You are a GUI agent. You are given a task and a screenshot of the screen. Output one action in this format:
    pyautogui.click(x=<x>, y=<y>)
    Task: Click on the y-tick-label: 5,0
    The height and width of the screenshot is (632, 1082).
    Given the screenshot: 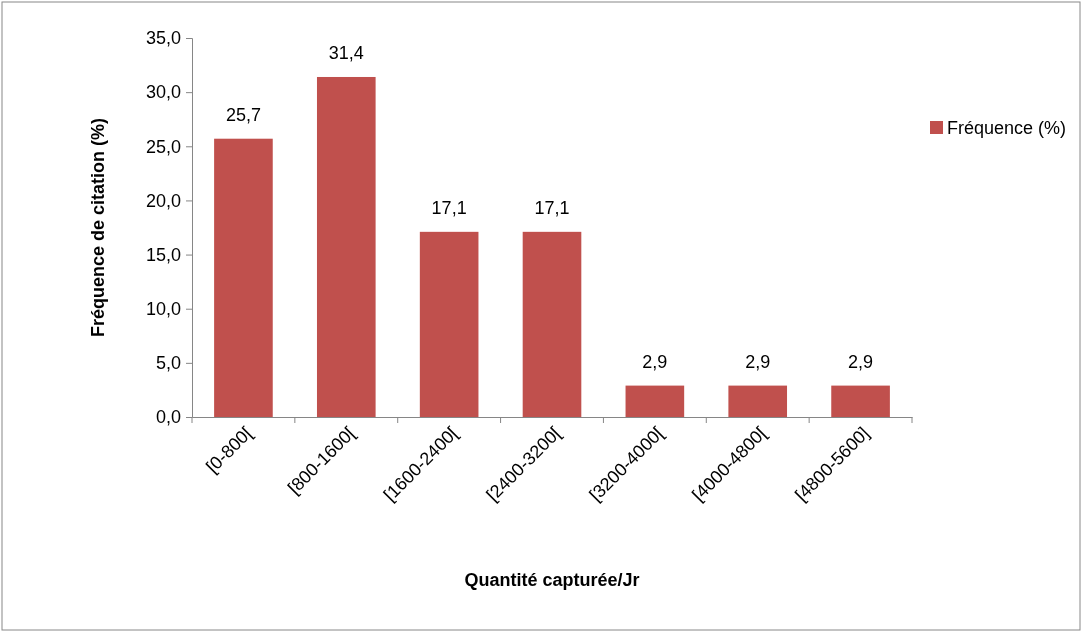 What is the action you would take?
    pyautogui.click(x=168, y=363)
    